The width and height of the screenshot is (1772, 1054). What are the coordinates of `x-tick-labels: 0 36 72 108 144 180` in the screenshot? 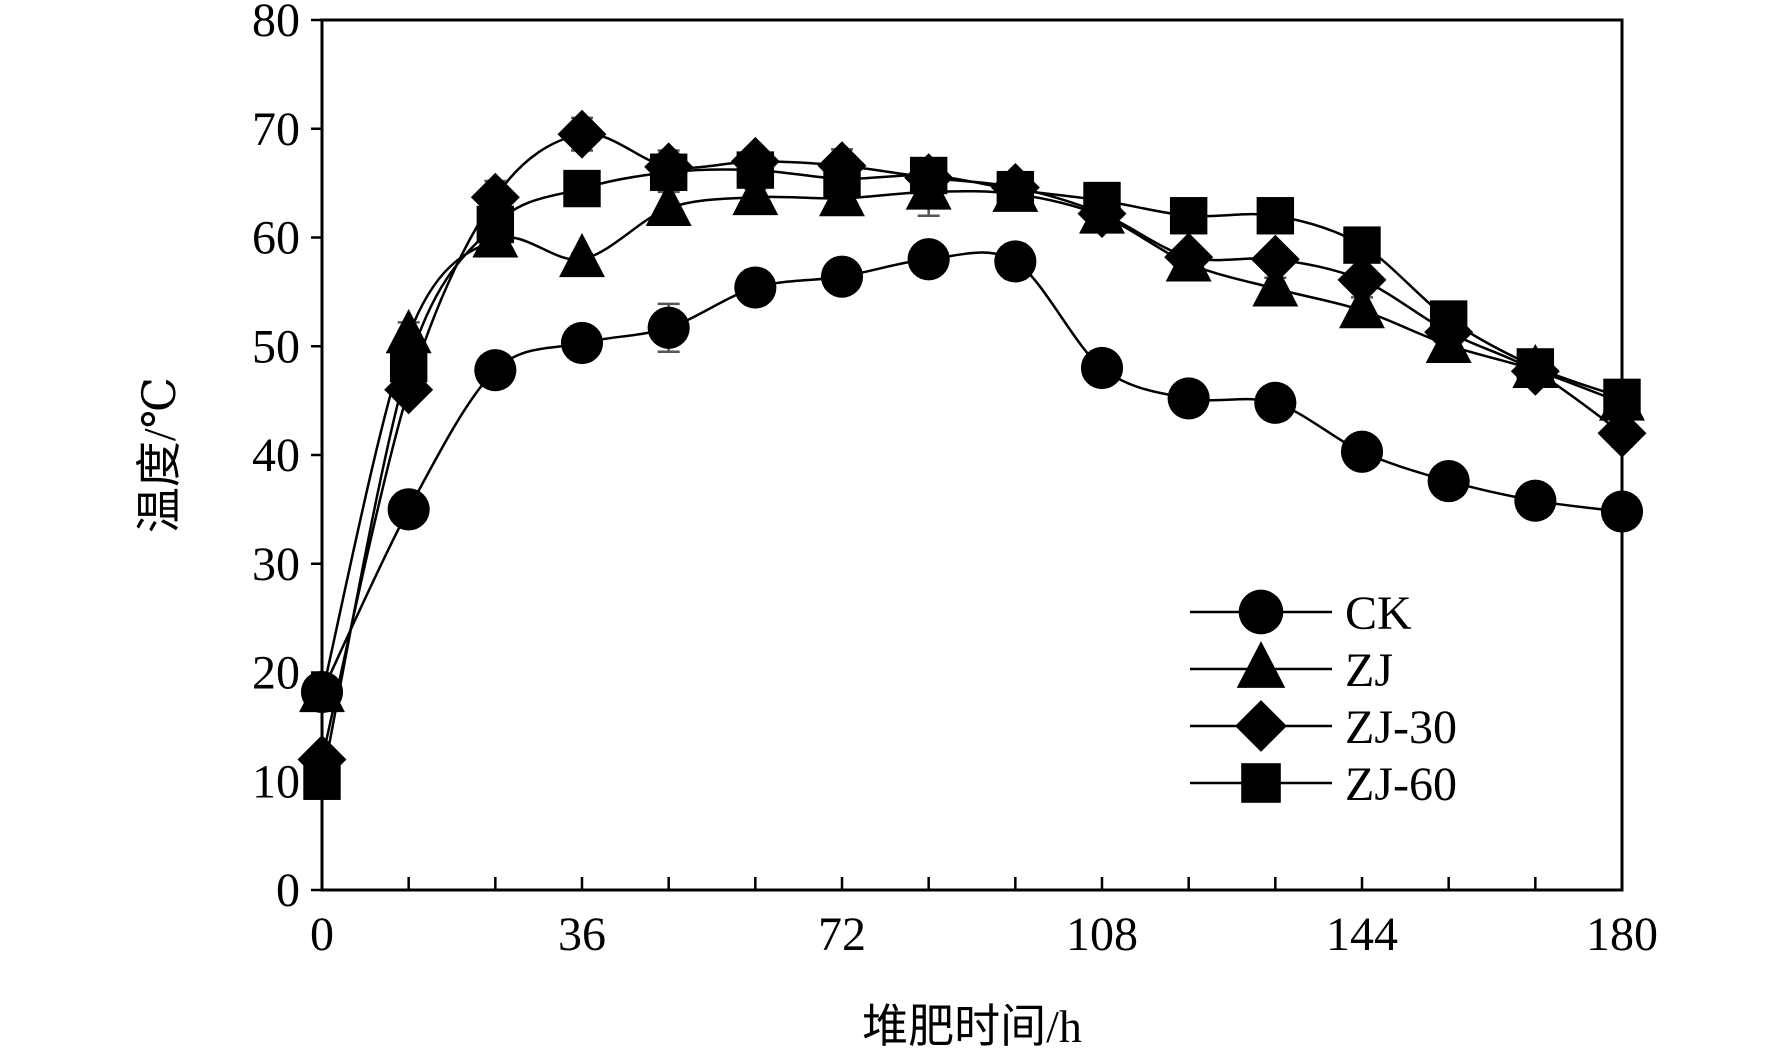 It's located at (984, 934).